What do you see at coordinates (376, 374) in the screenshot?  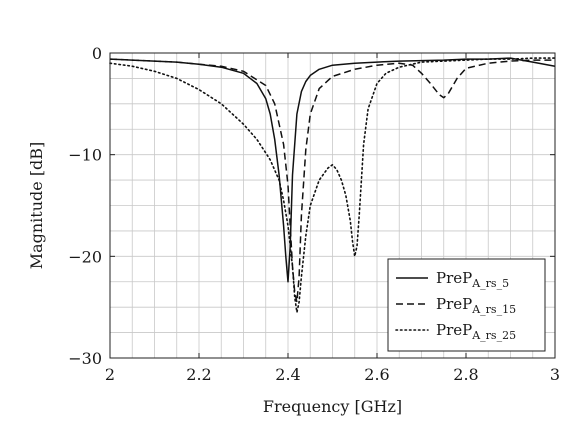 I see `x-tick-label: 2.6` at bounding box center [376, 374].